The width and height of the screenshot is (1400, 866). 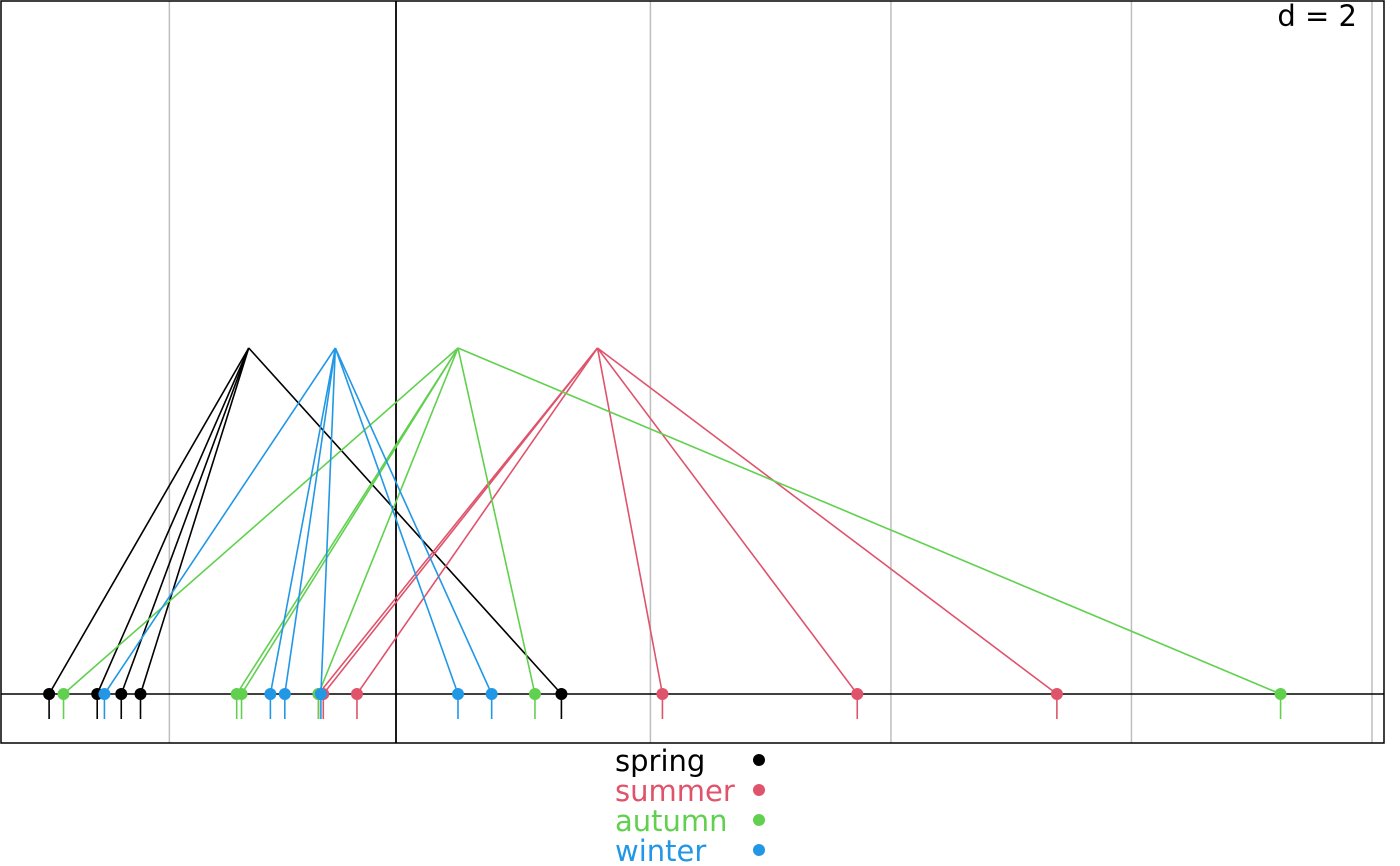 I want to click on legend-box, so click(x=691, y=805).